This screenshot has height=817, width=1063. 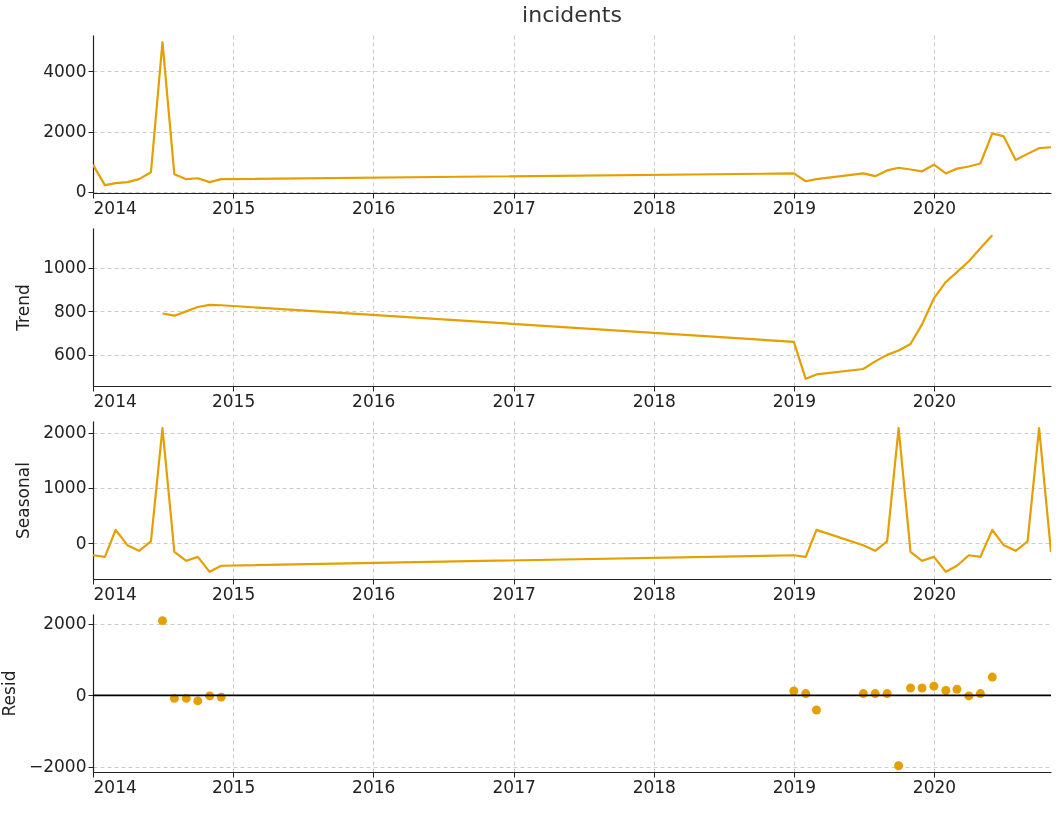 What do you see at coordinates (23, 308) in the screenshot?
I see `y-axis-title: Trend` at bounding box center [23, 308].